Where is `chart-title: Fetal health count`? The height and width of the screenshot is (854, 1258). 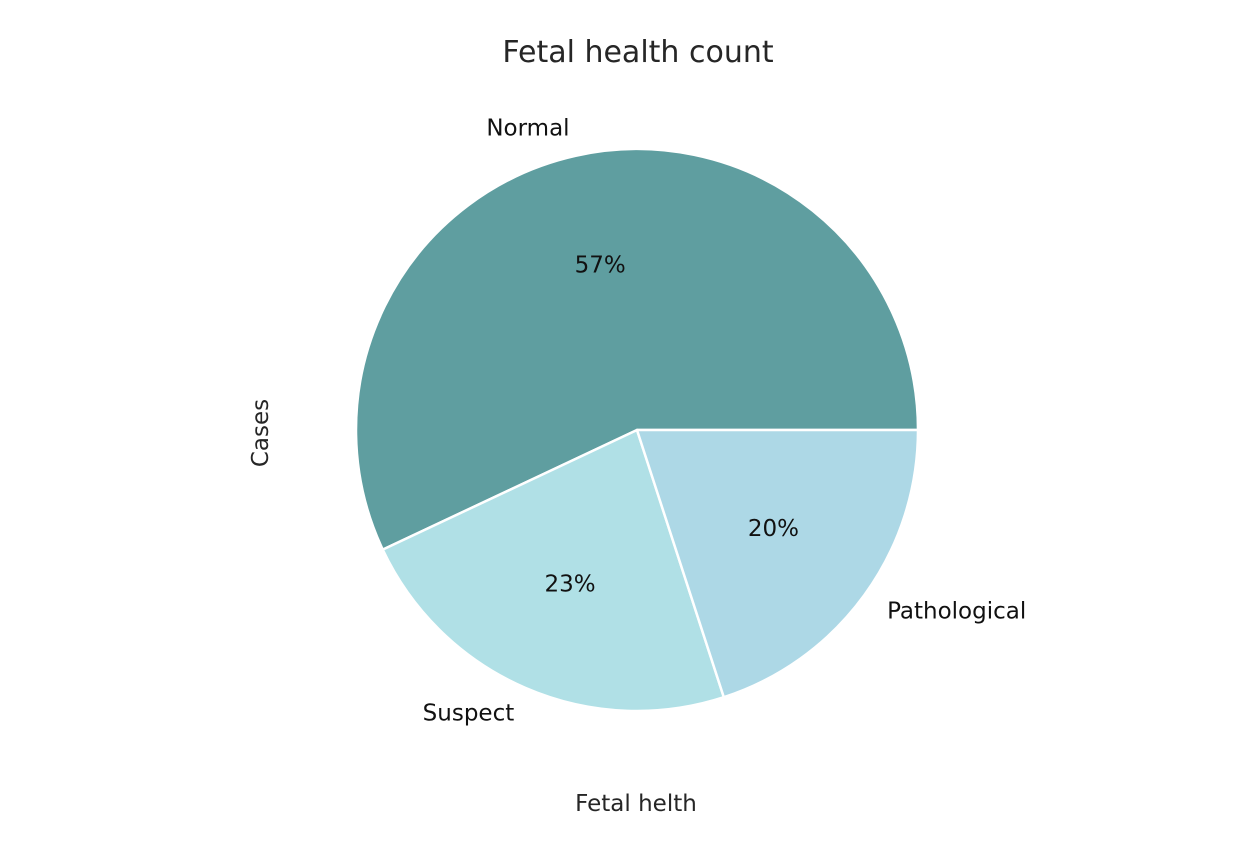
chart-title: Fetal health count is located at coordinates (637, 52).